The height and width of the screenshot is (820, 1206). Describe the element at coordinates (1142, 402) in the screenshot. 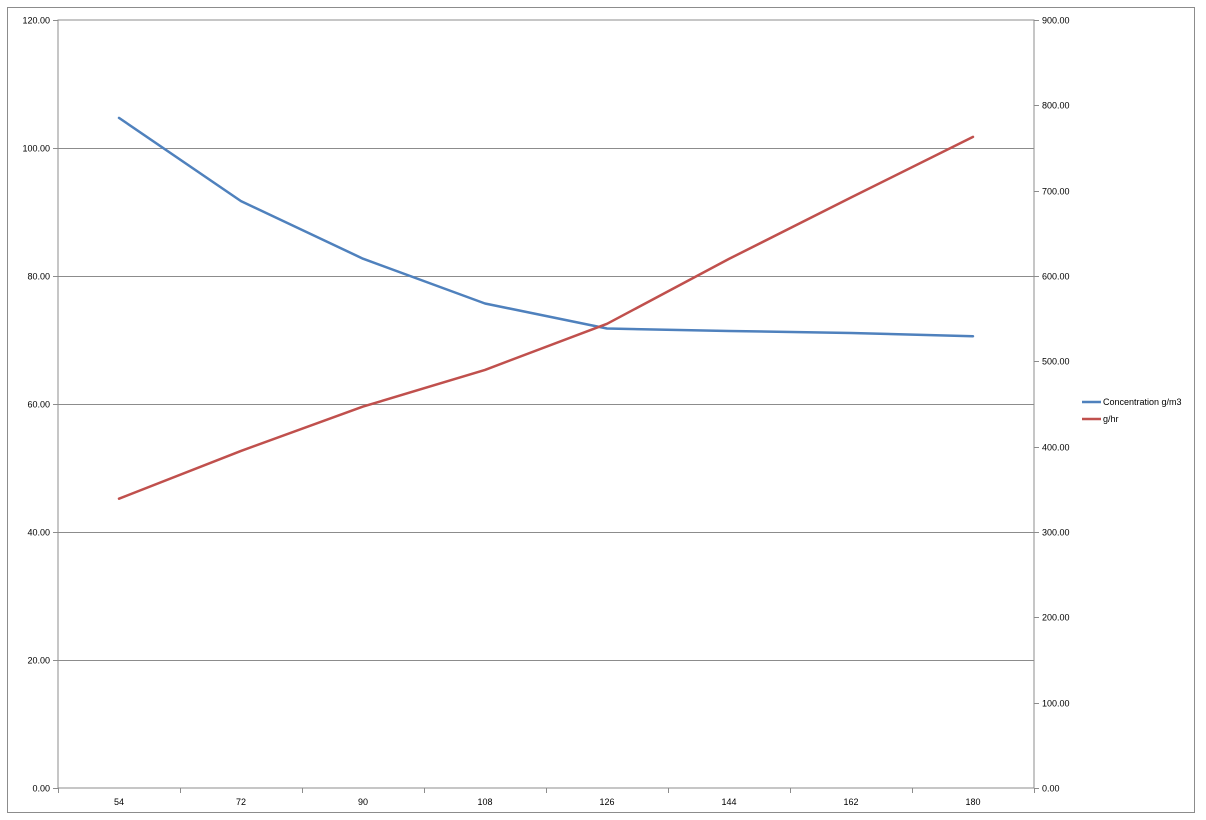

I see `legend-label-1: Concentration g/m3` at that location.